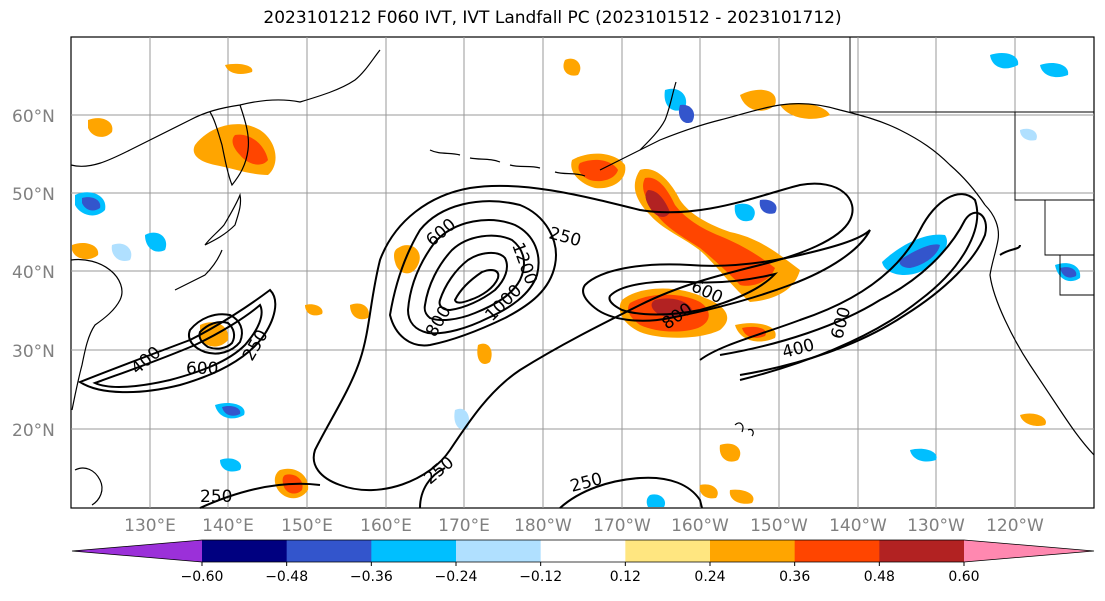  I want to click on colorbar-tick-label: 0.48, so click(879, 577).